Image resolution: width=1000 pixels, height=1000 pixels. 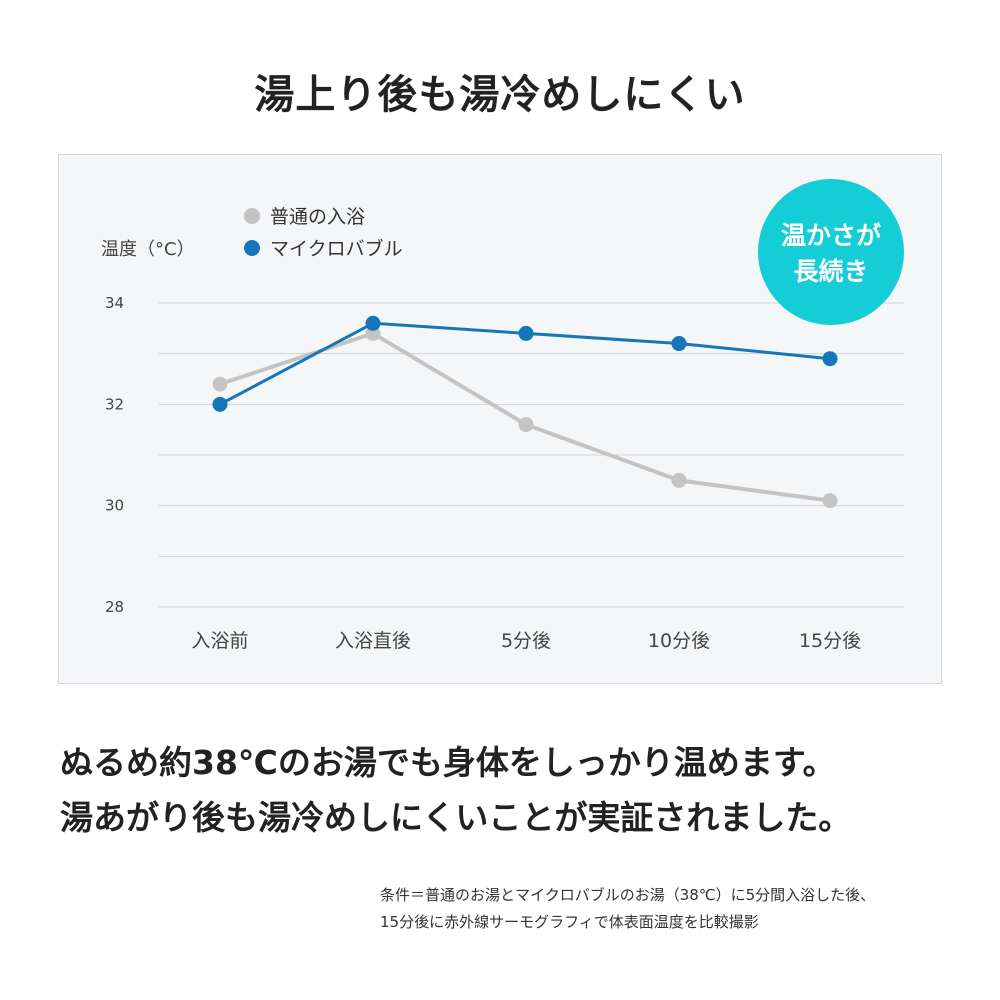 What do you see at coordinates (114, 607) in the screenshot?
I see `y-tick-label: 28` at bounding box center [114, 607].